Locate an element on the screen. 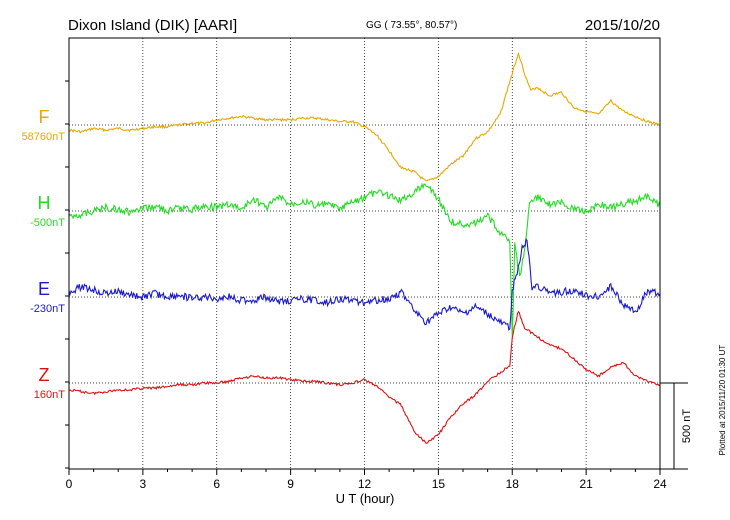 The image size is (730, 520). x-tick-label-9: 9 is located at coordinates (290, 484).